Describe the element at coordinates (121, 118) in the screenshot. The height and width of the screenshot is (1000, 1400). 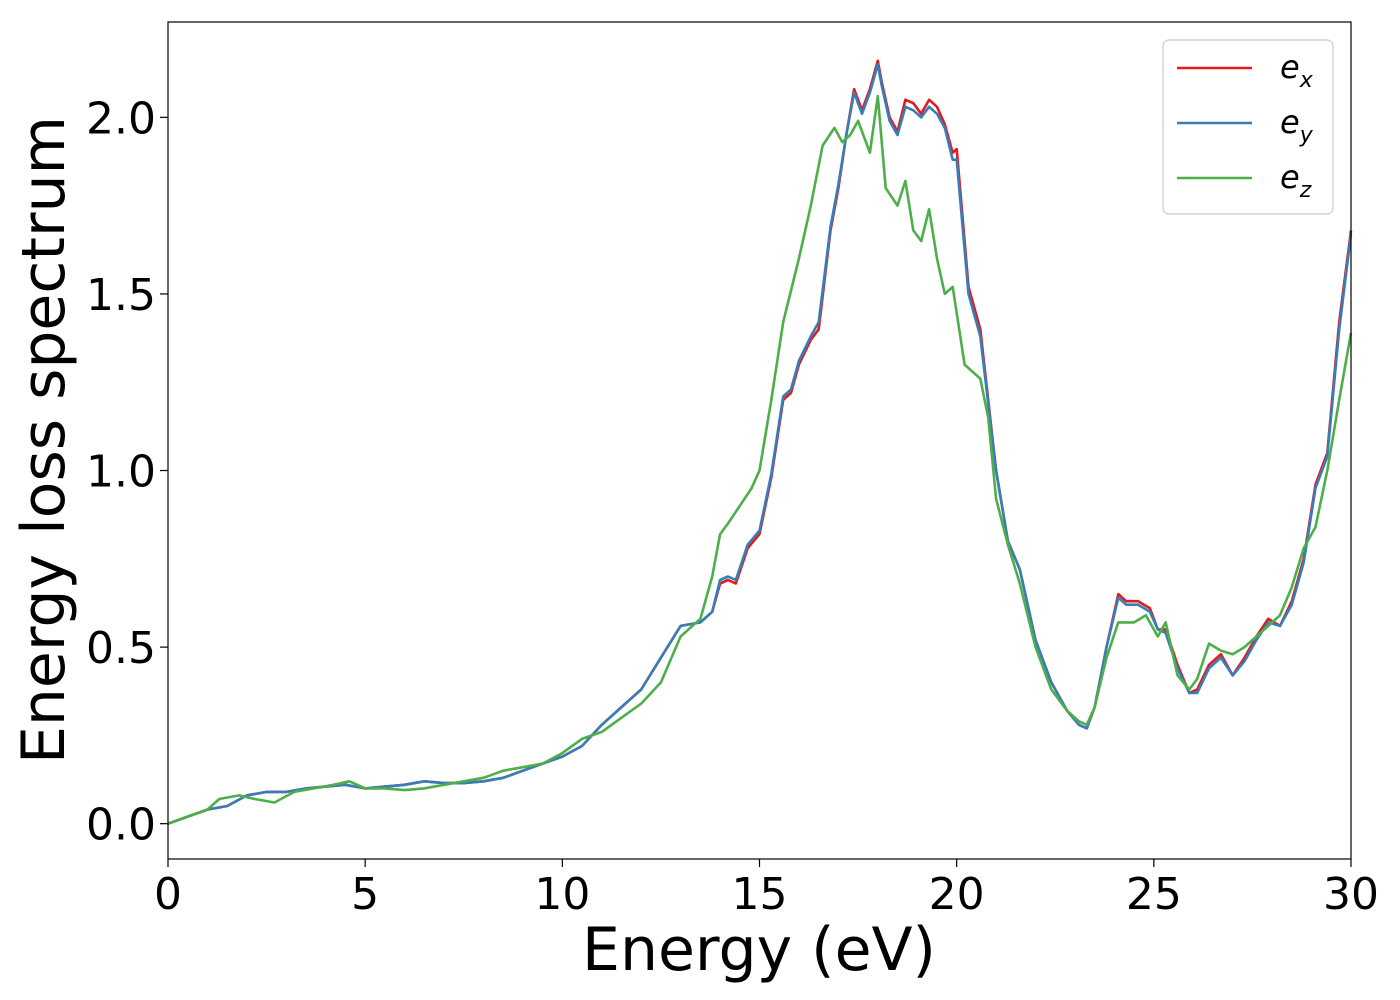
I see `y-tick-label: 2.0` at that location.